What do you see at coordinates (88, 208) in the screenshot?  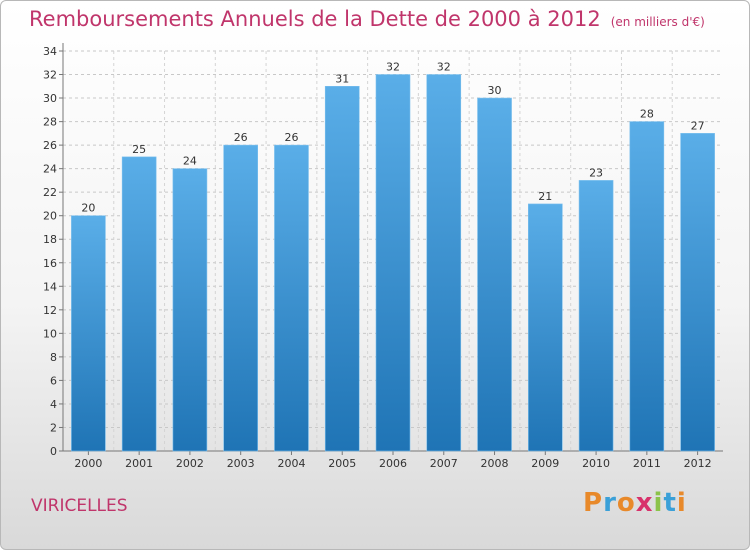 I see `data-label-2000: 20` at bounding box center [88, 208].